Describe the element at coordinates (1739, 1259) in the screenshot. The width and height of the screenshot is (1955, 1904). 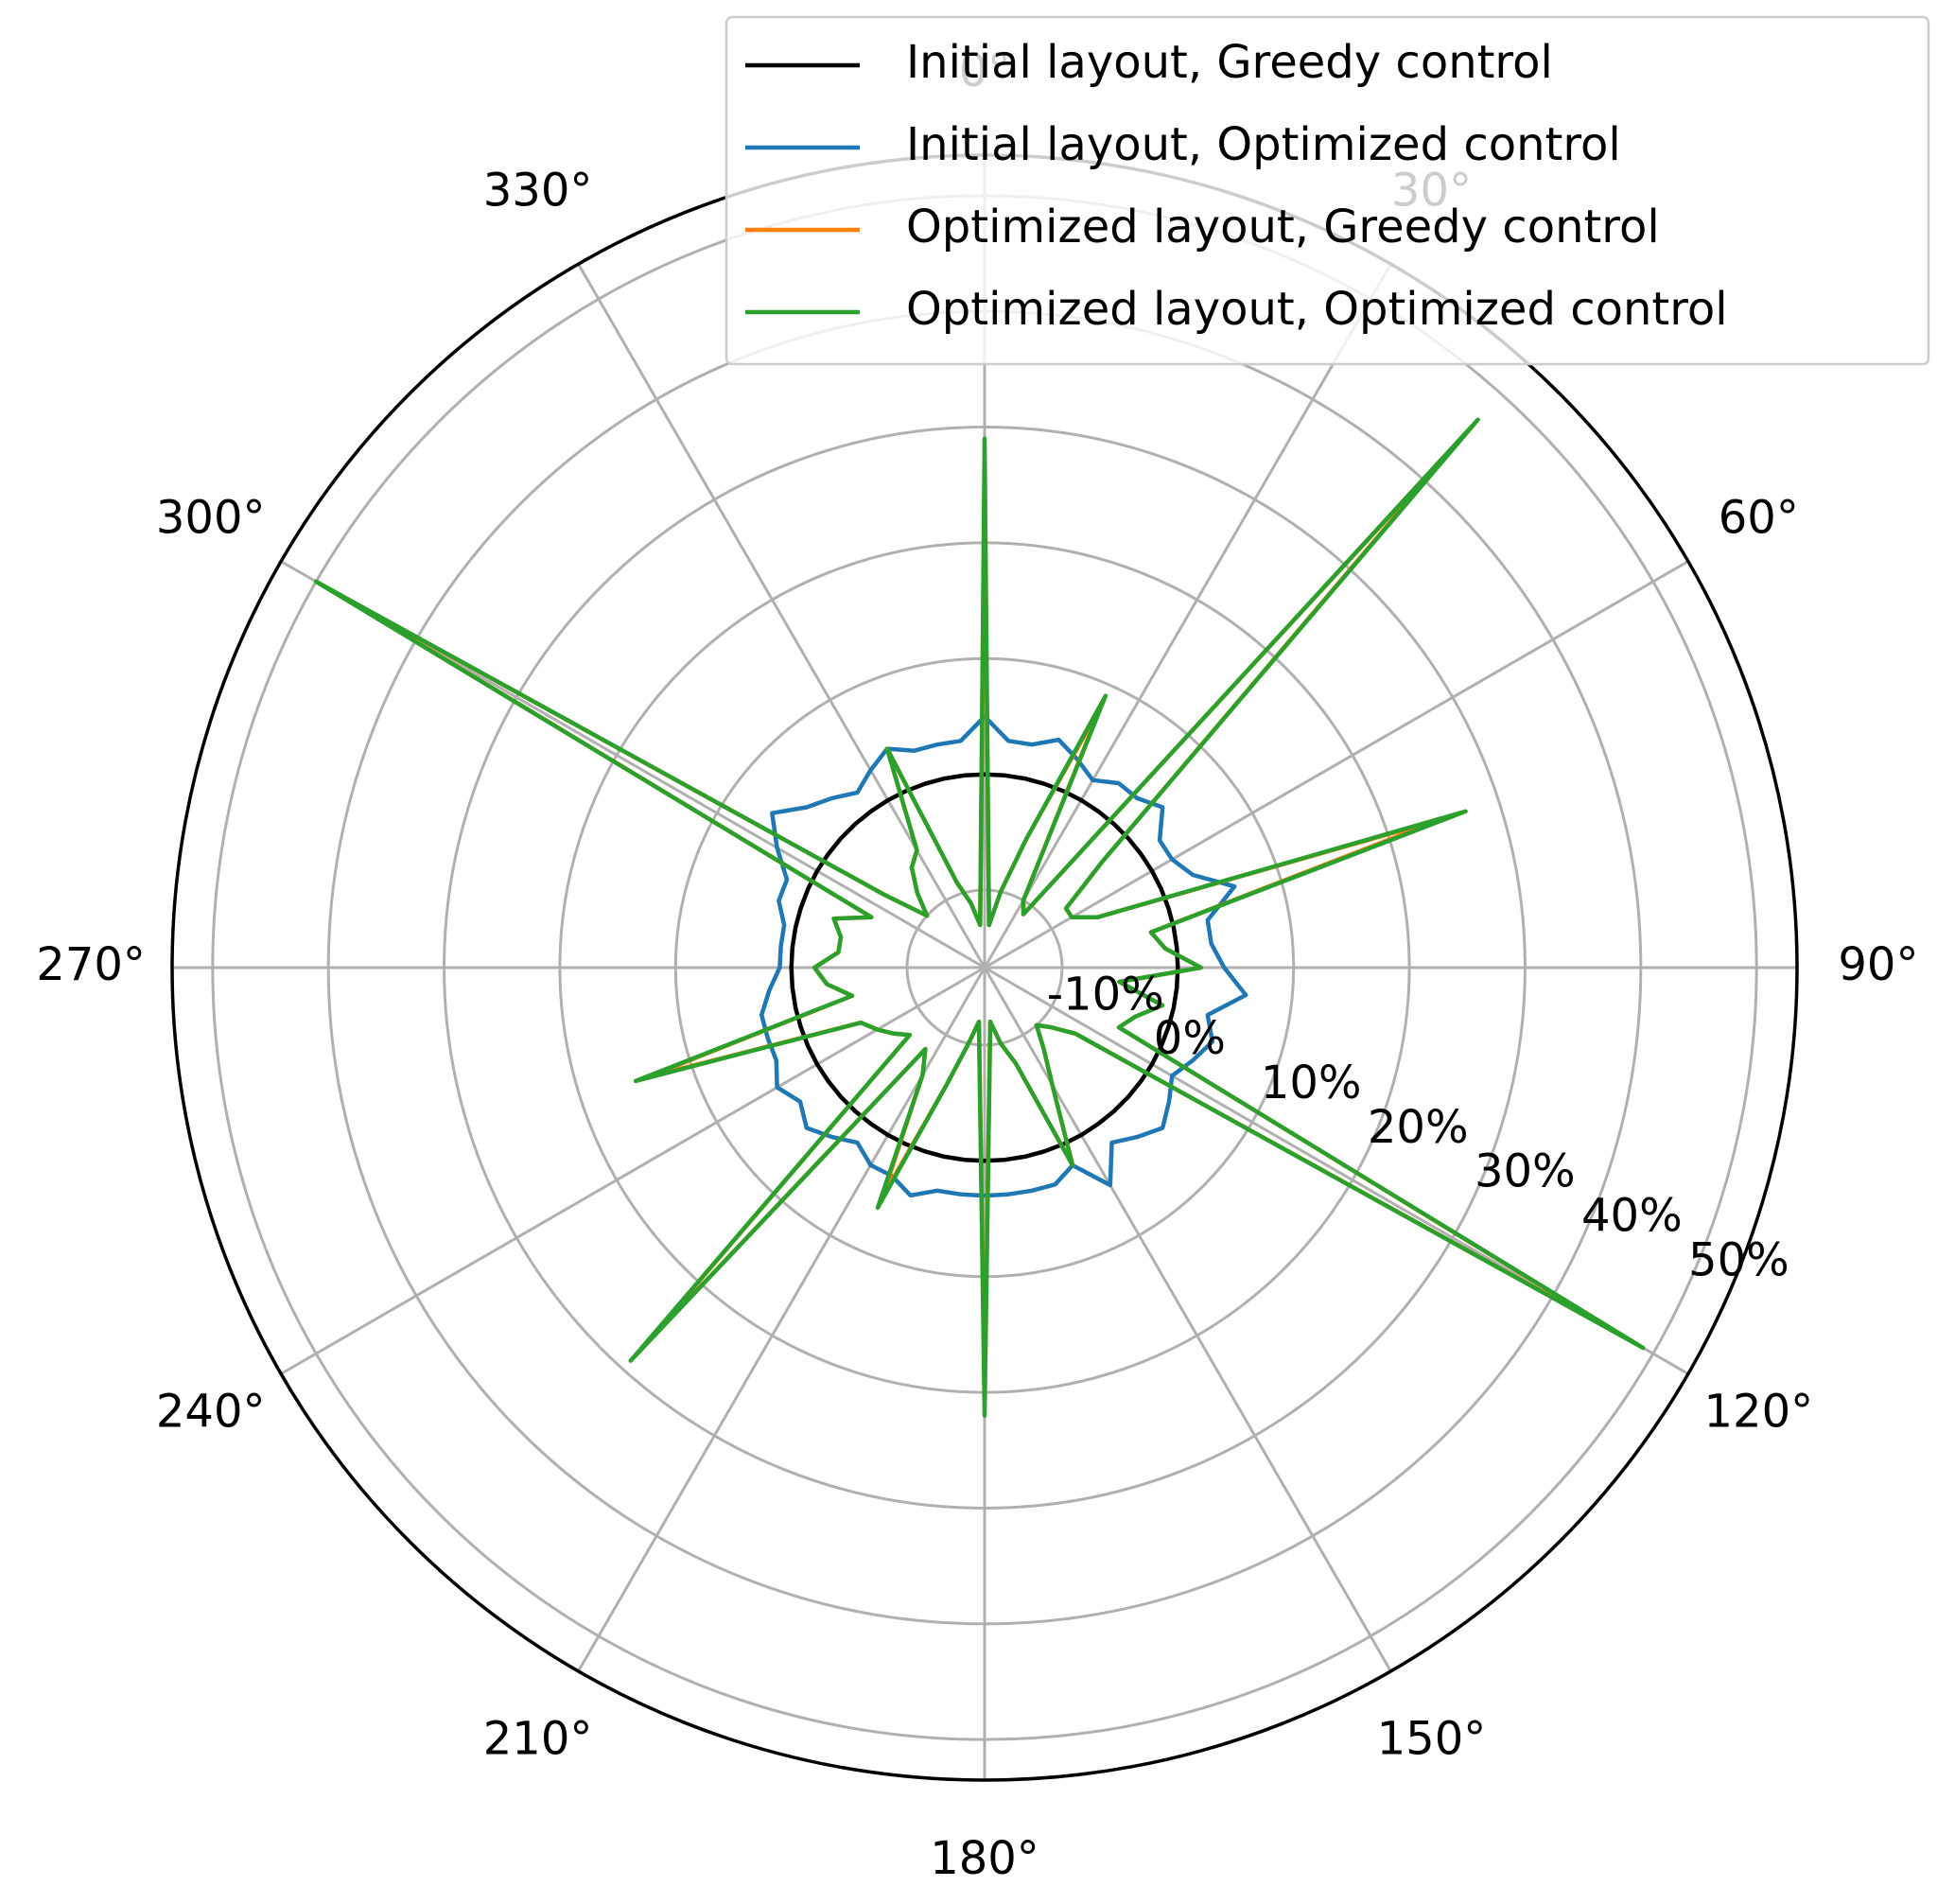
I see `r-tick-label: 50%` at that location.